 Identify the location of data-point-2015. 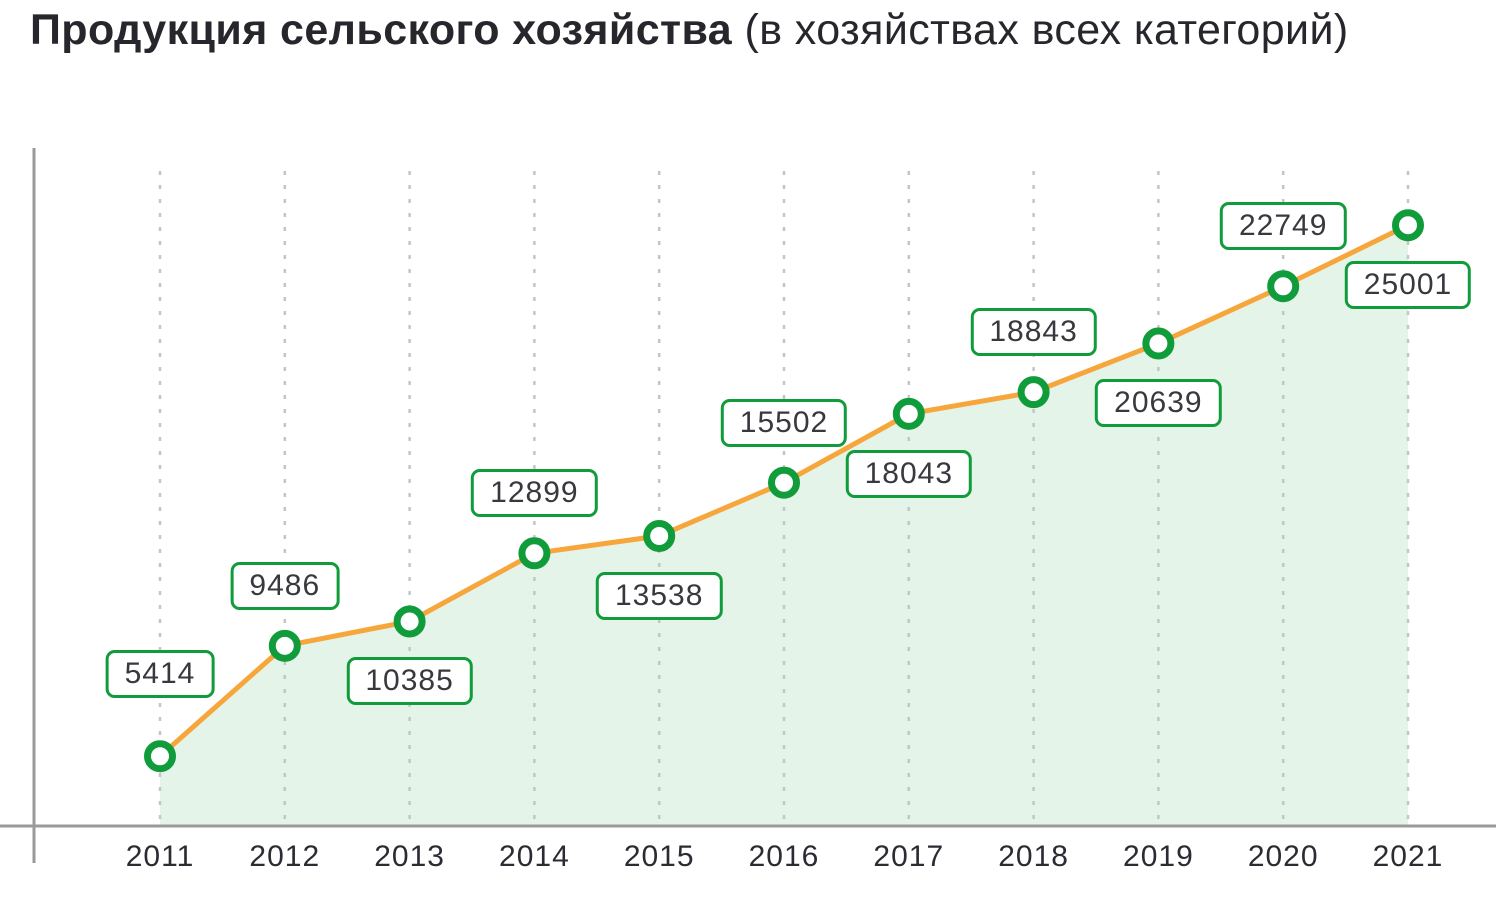
(659, 535).